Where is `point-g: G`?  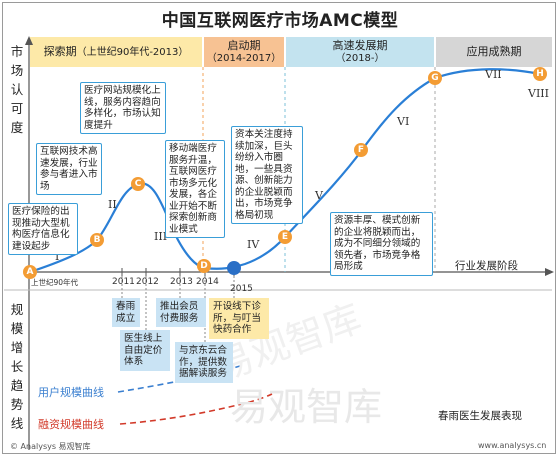
point-g: G is located at coordinates (435, 78).